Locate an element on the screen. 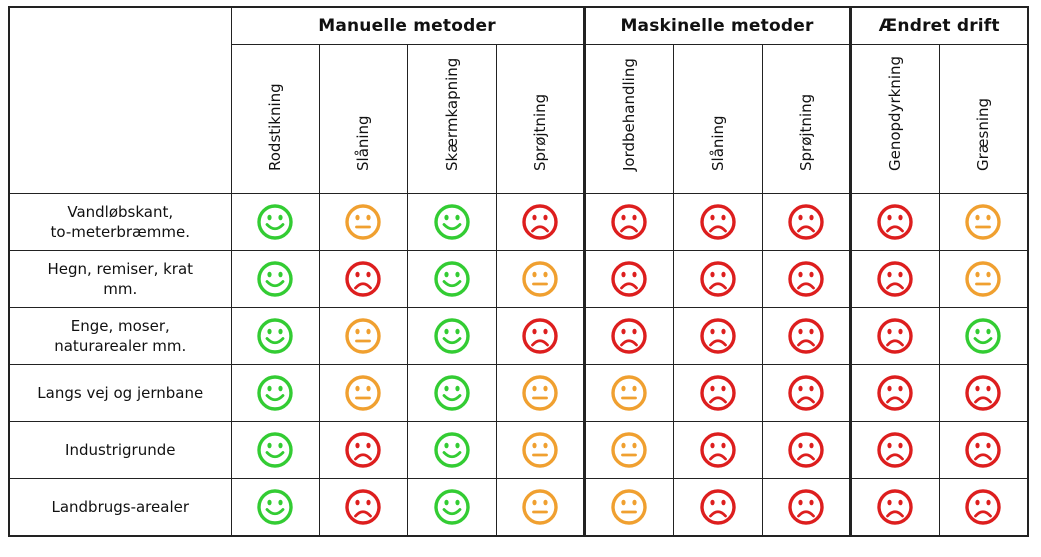  method-label: Sprøjtning is located at coordinates (539, 132).